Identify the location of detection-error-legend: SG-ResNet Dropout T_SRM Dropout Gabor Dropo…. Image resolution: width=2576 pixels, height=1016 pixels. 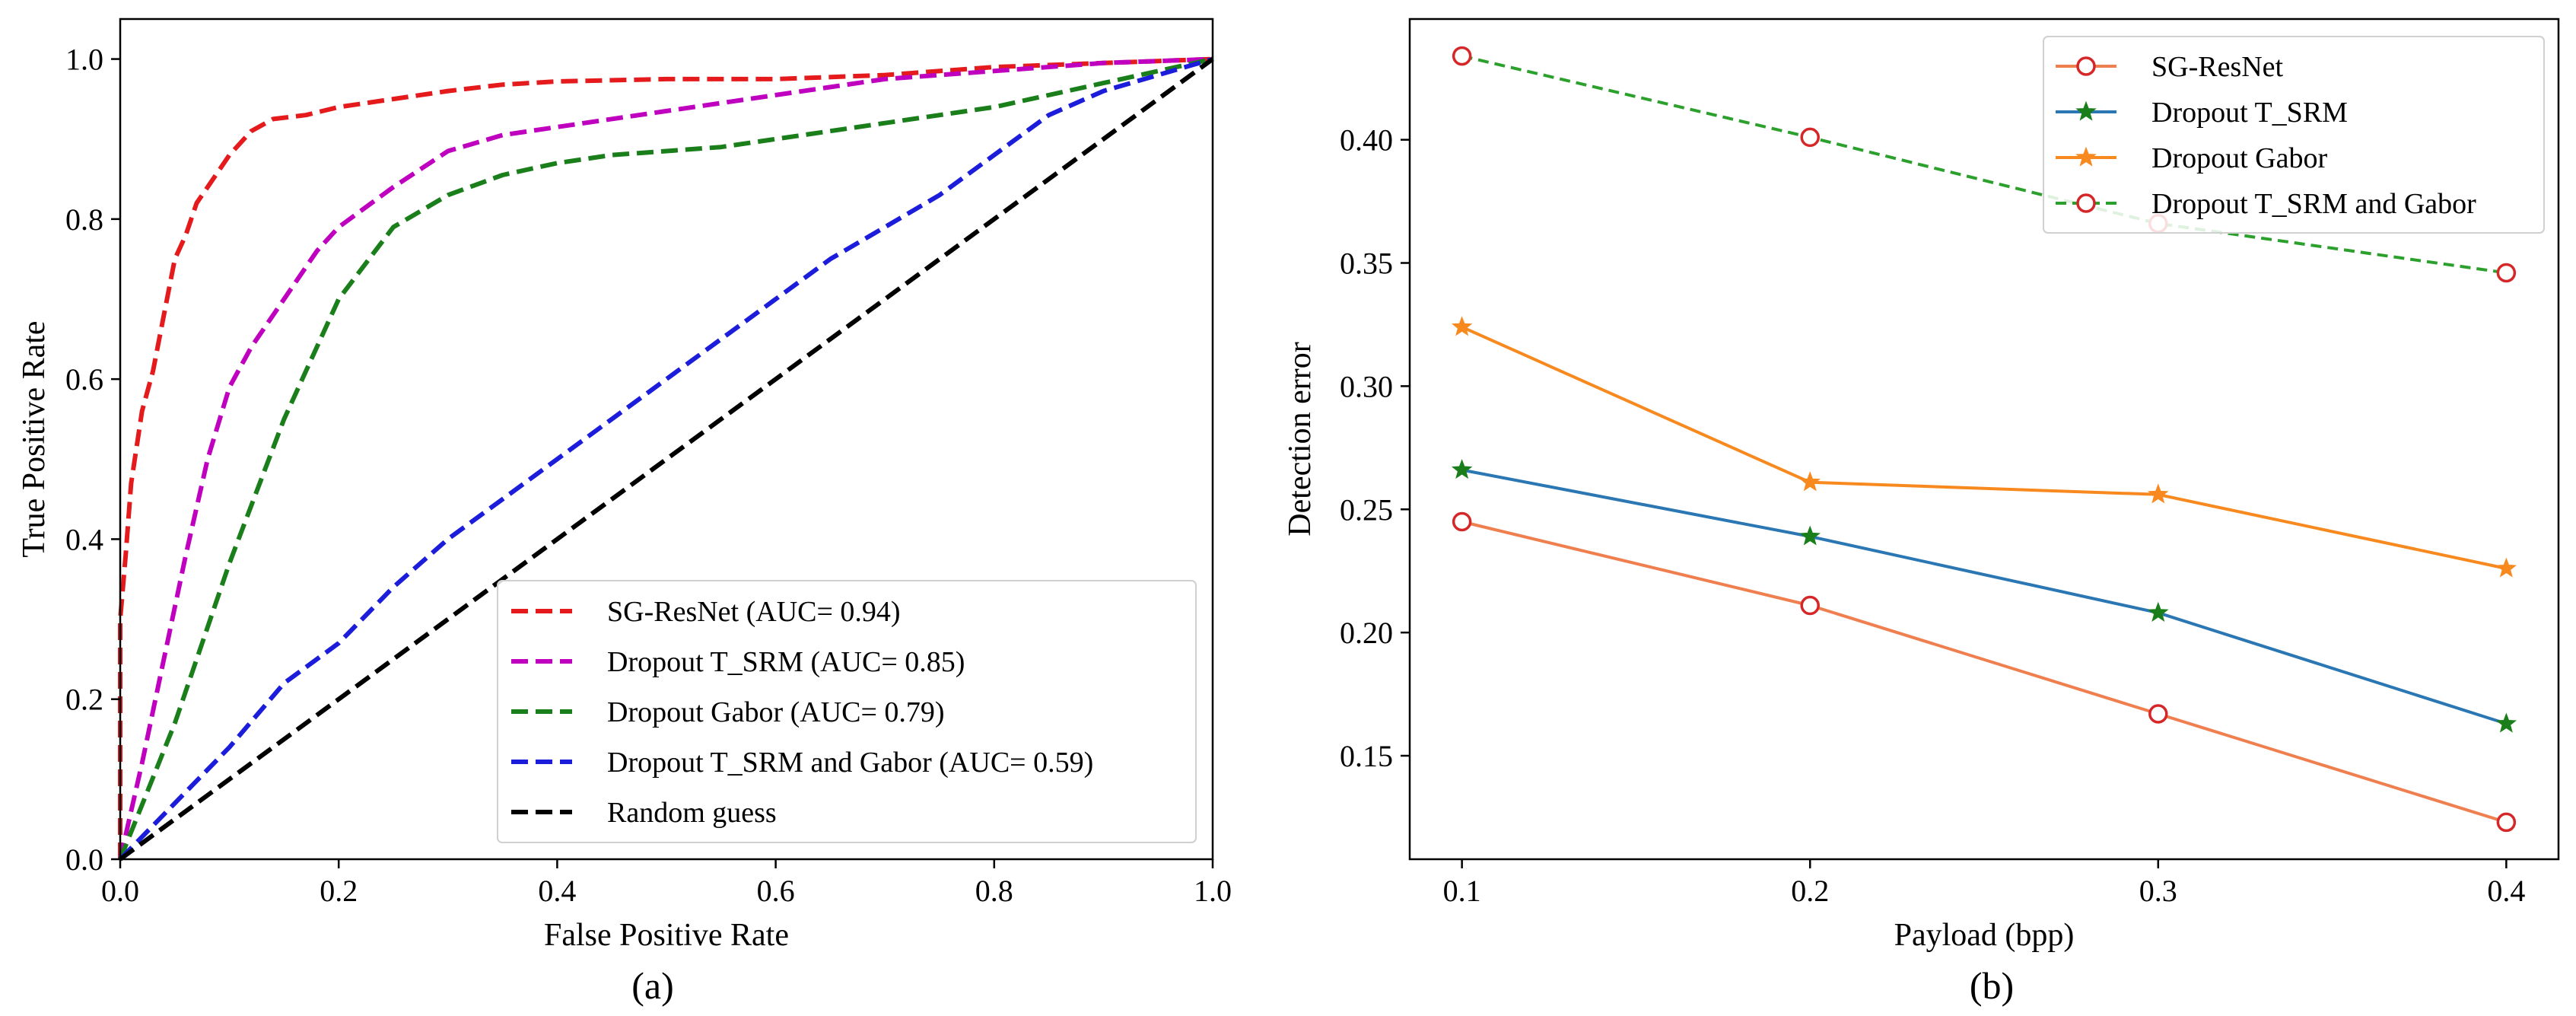
(2294, 135).